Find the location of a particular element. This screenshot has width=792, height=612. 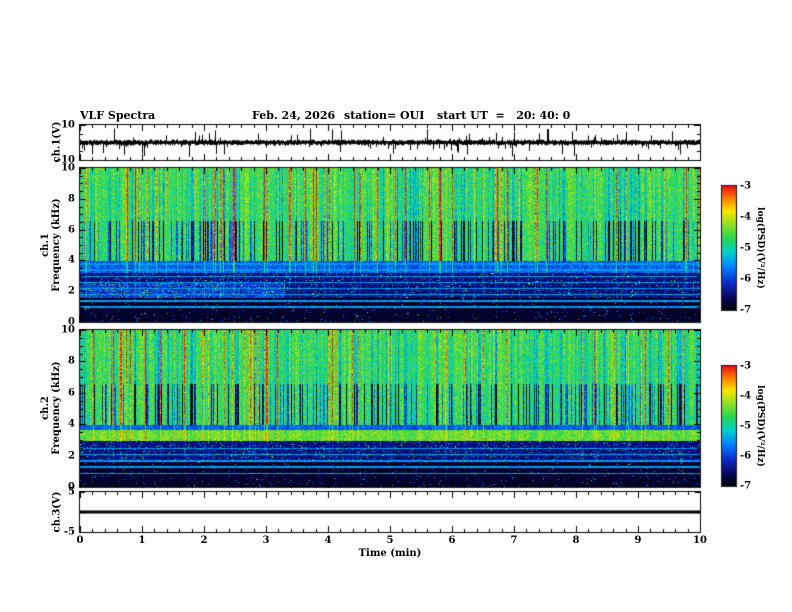

ch3-voltage-axis-label: ch.3(V) is located at coordinates (57, 512).